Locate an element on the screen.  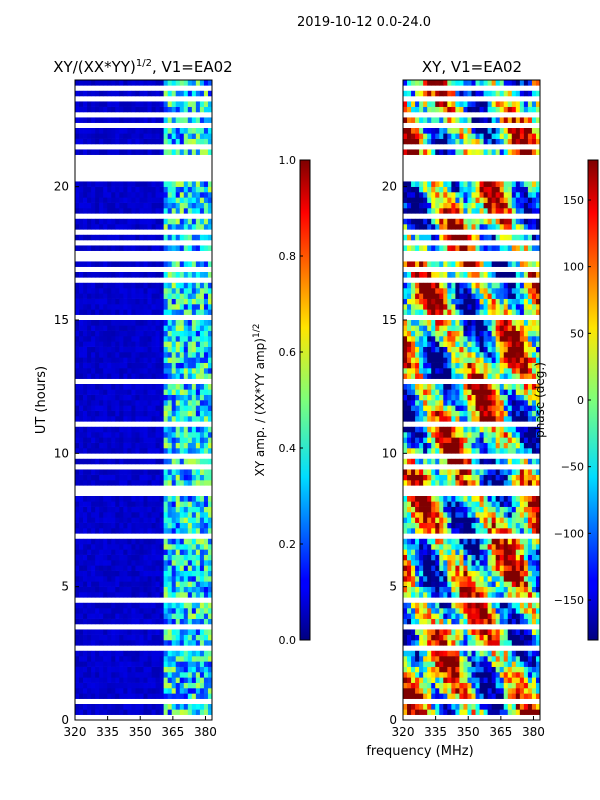
flagged-row is located at coordinates (143, 381).